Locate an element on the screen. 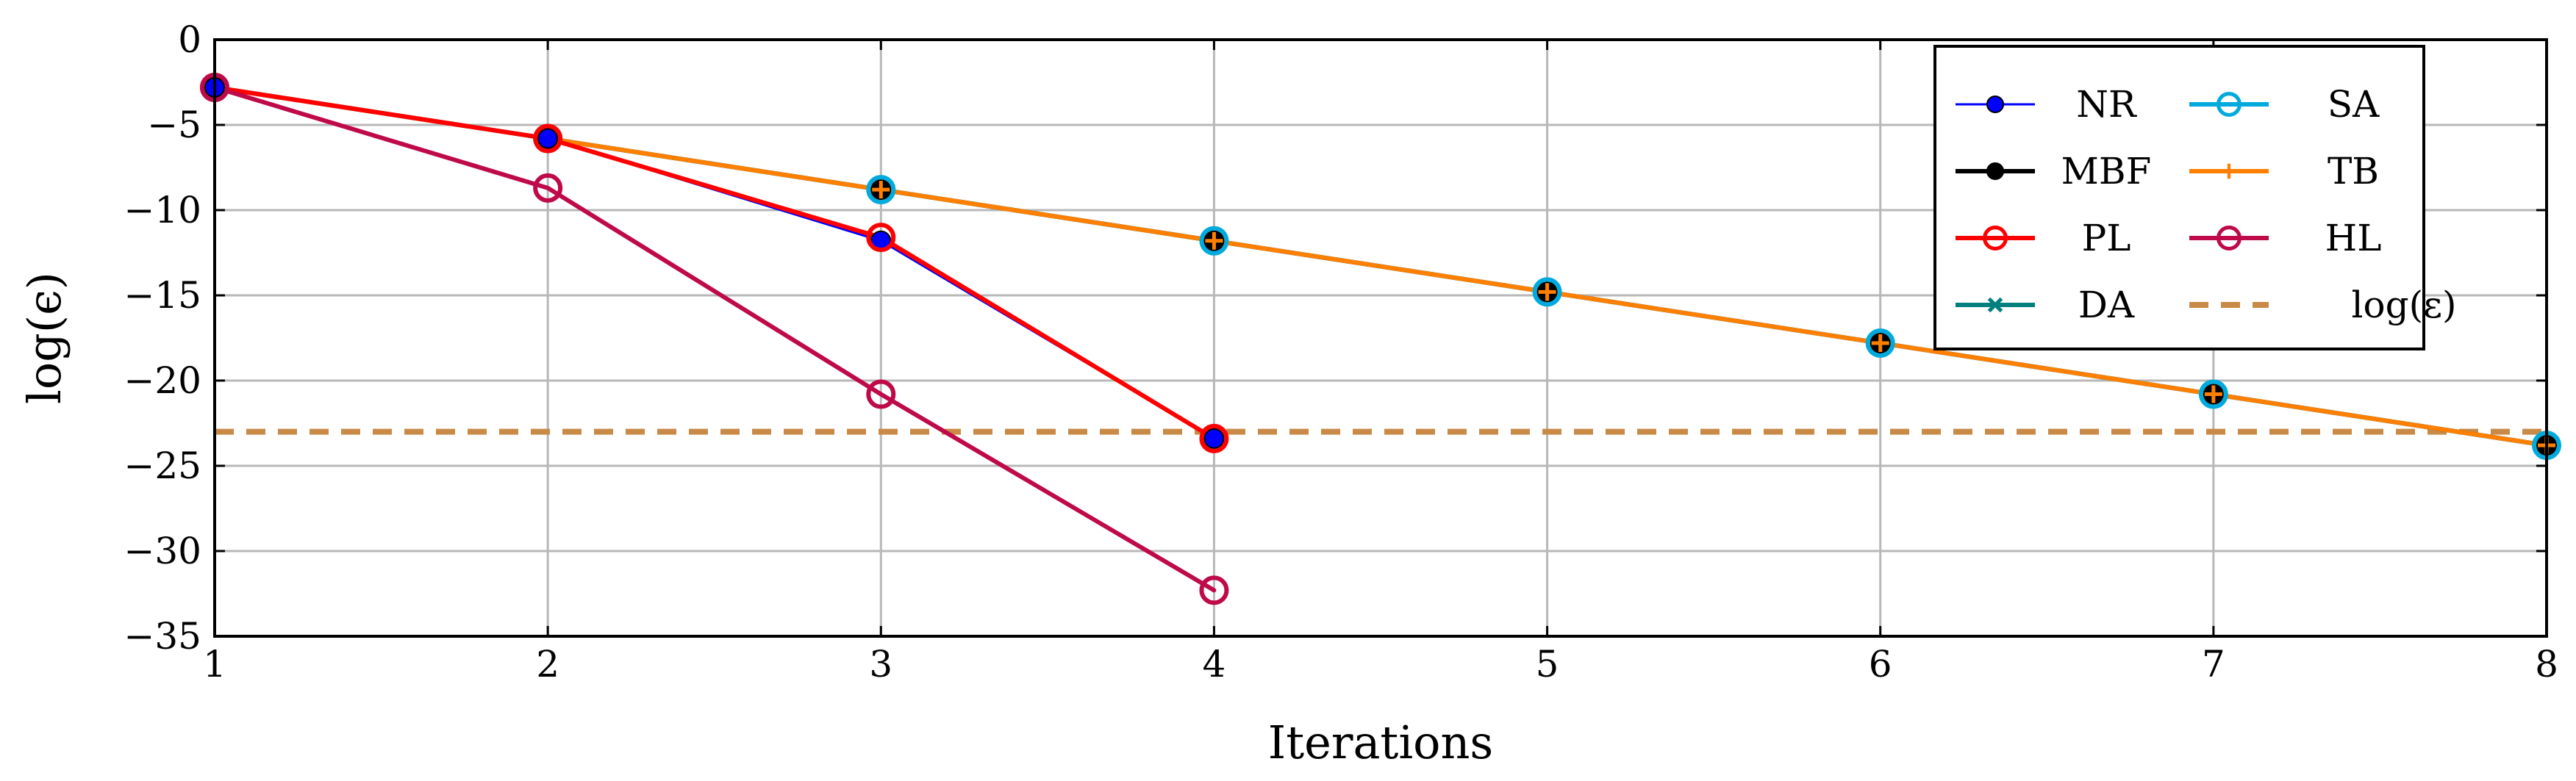  legend-entry-pl: PL is located at coordinates (2043, 238).